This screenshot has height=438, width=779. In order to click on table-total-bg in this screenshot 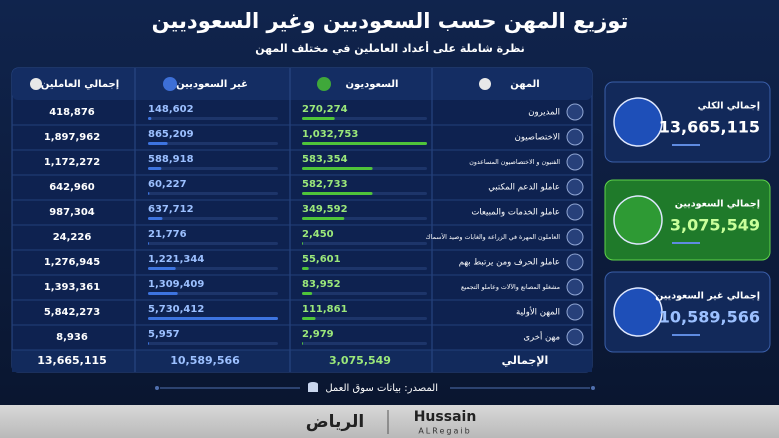, I will do `click(302, 361)`.